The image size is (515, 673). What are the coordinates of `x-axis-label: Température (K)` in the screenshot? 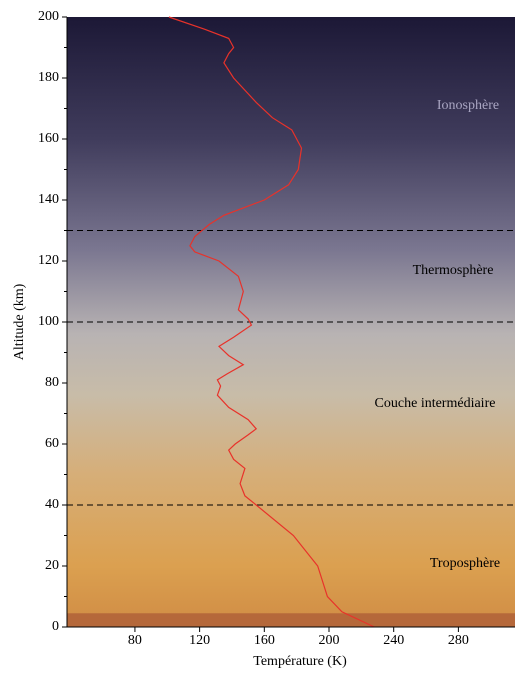 It's located at (300, 661).